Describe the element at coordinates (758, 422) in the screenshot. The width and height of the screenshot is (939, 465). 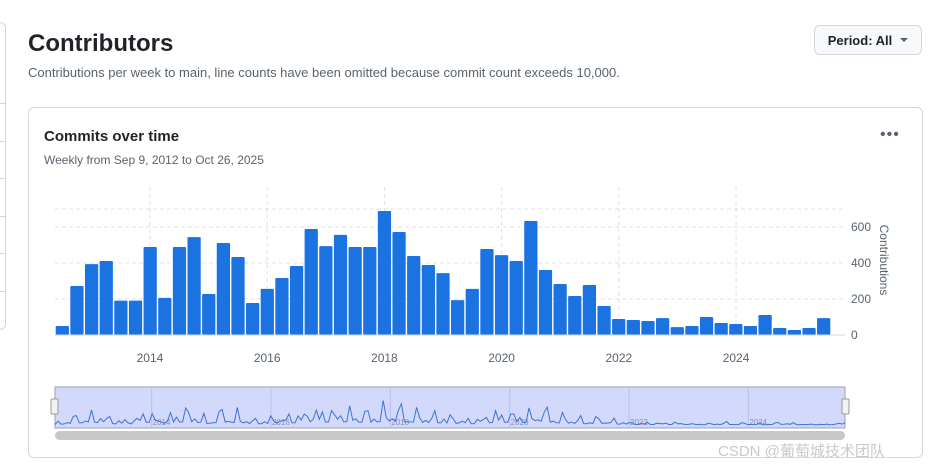
I see `navigator-tick-label: 2024` at that location.